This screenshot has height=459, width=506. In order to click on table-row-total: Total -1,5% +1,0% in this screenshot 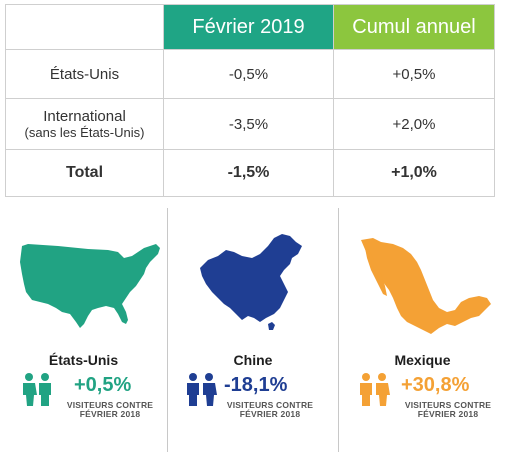, I will do `click(250, 173)`.